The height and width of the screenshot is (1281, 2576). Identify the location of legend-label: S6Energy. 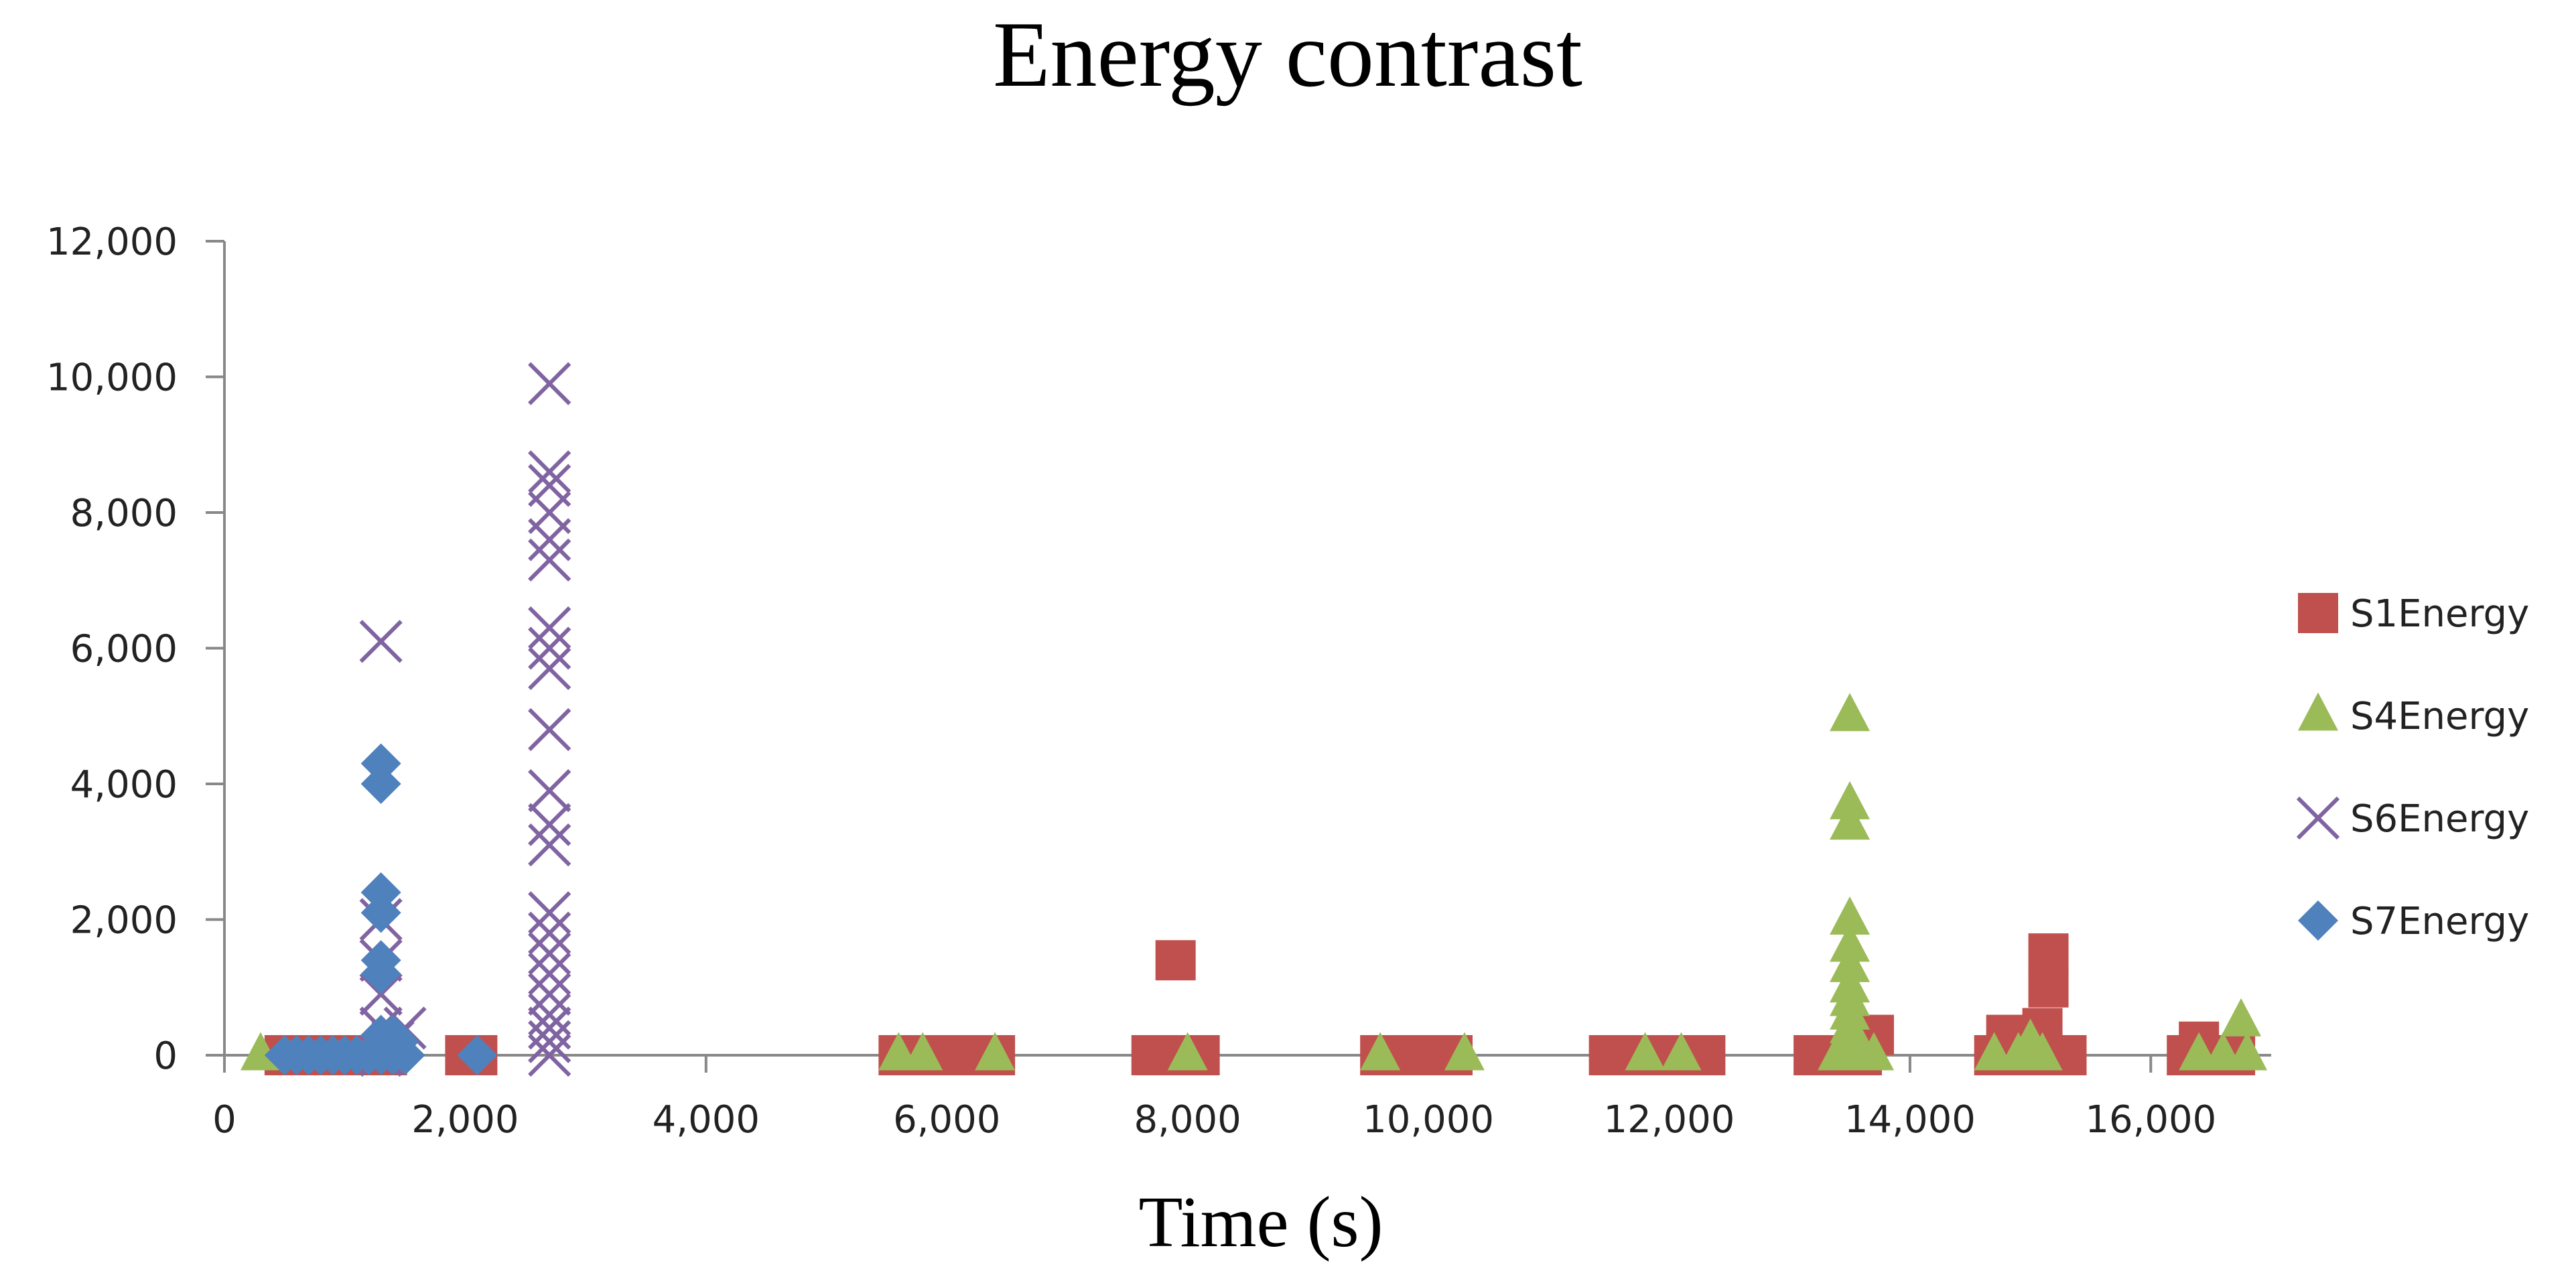
(2439, 819).